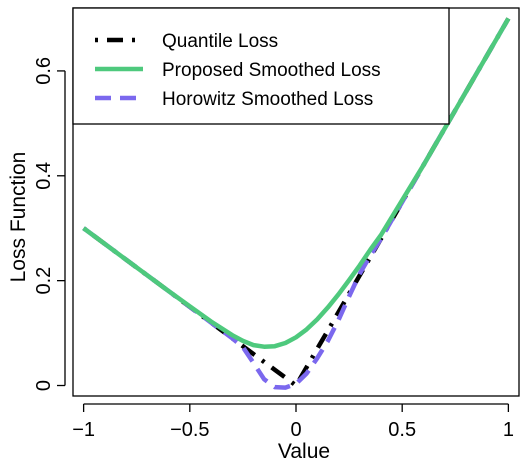  I want to click on y-axis: 0 0.2 0.4 0.6, so click(49, 224).